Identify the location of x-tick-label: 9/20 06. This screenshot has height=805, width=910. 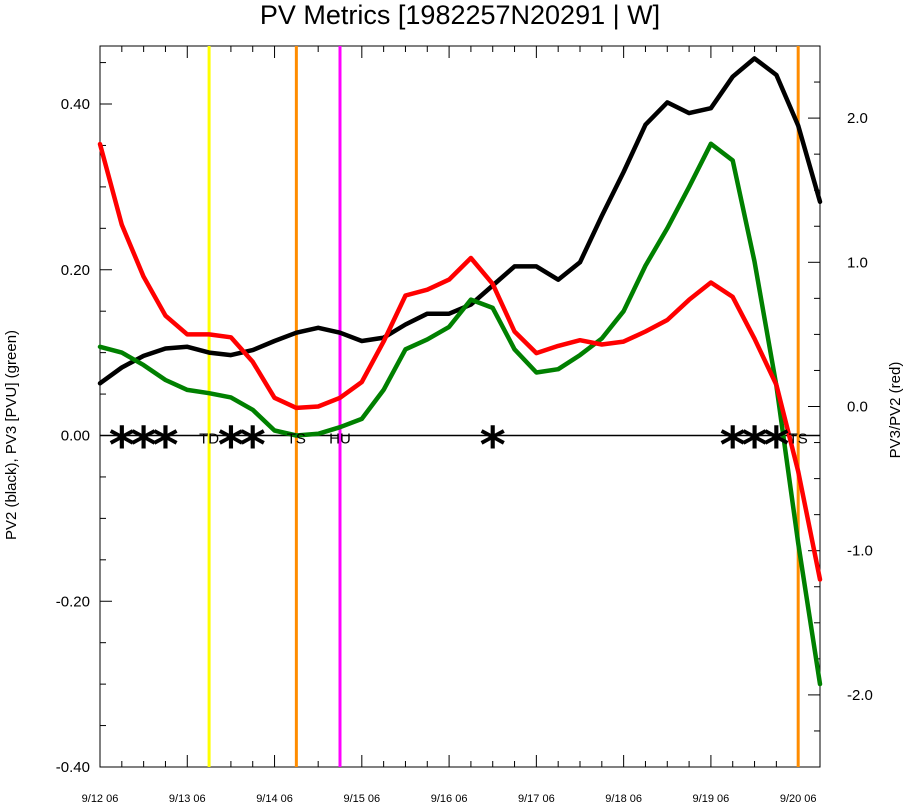
(798, 799).